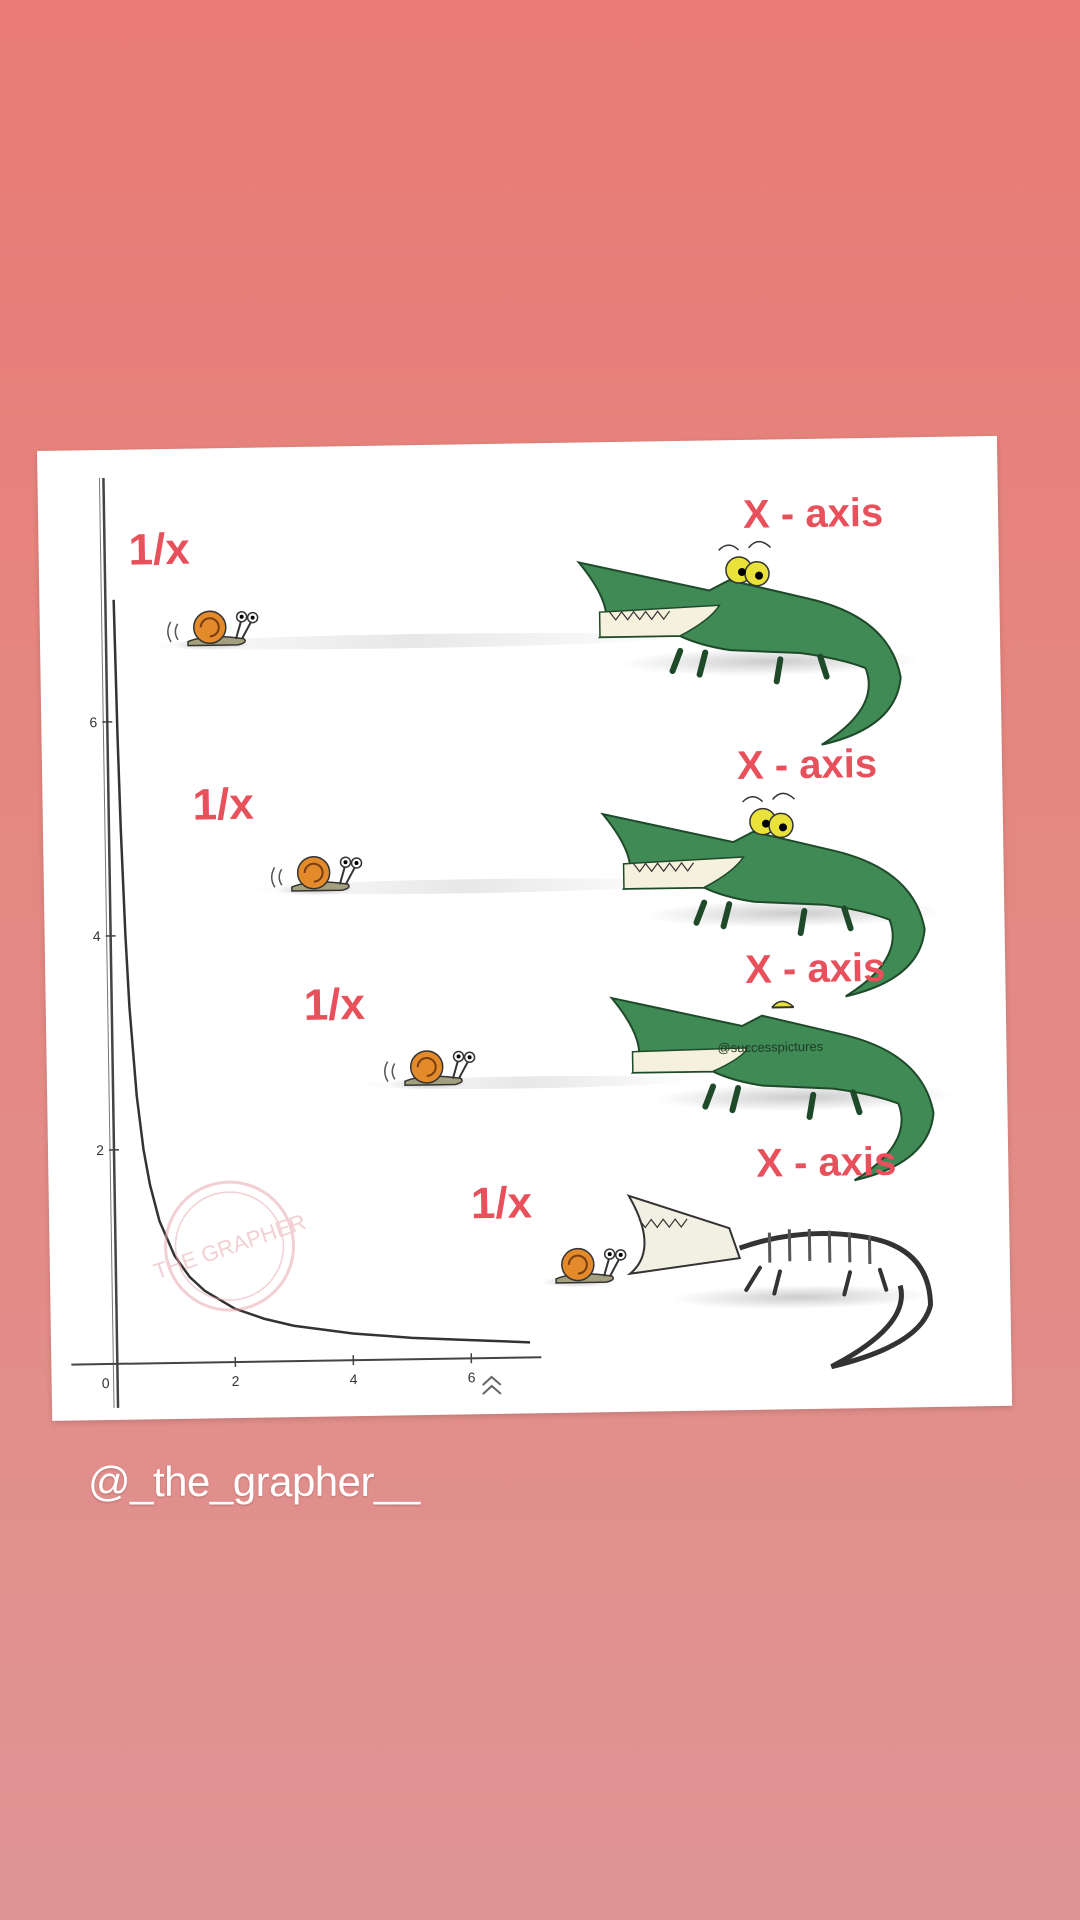 The image size is (1080, 1920). Describe the element at coordinates (236, 1381) in the screenshot. I see `x-tick-label: 2` at that location.